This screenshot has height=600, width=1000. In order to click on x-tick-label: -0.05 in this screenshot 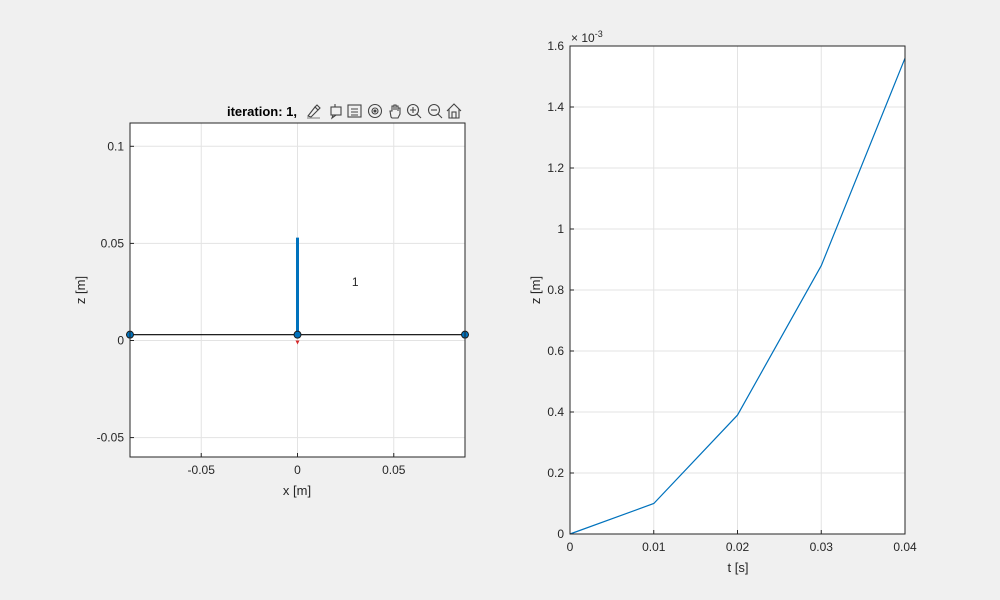, I will do `click(202, 470)`.